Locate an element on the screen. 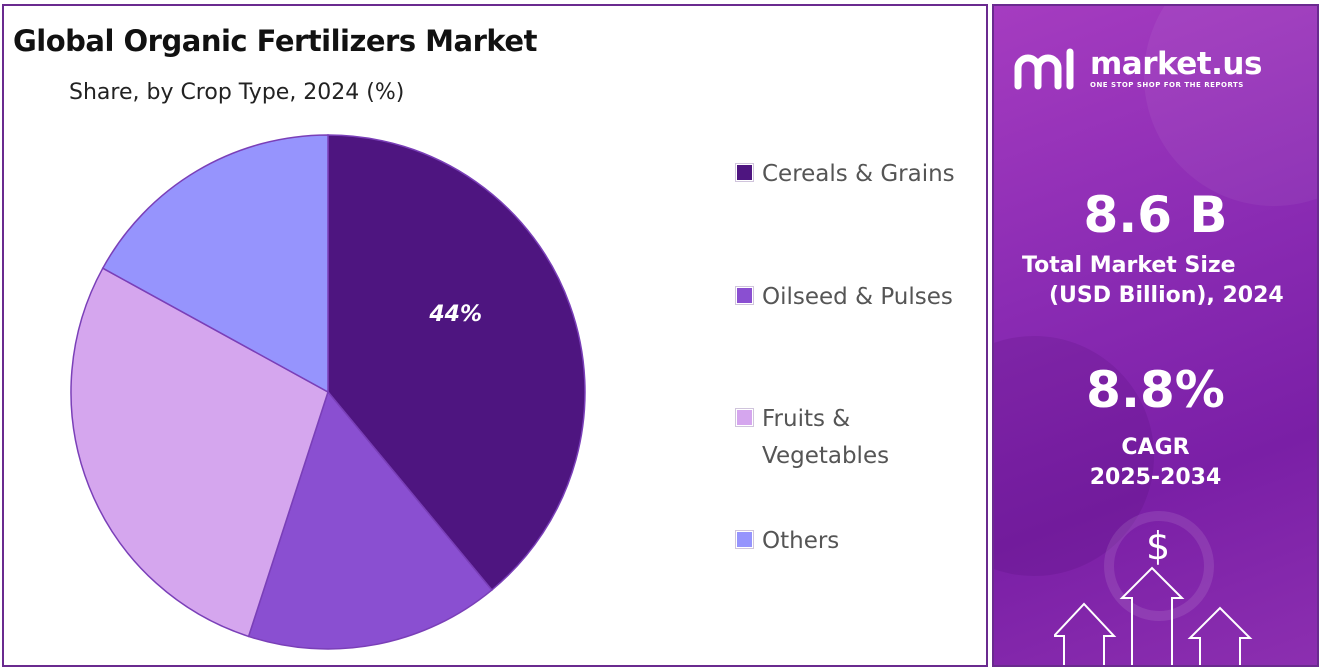 This screenshot has width=1321, height=671. legend-item-fruits-vegetables: Fruits & Vegetables is located at coordinates (860, 438).